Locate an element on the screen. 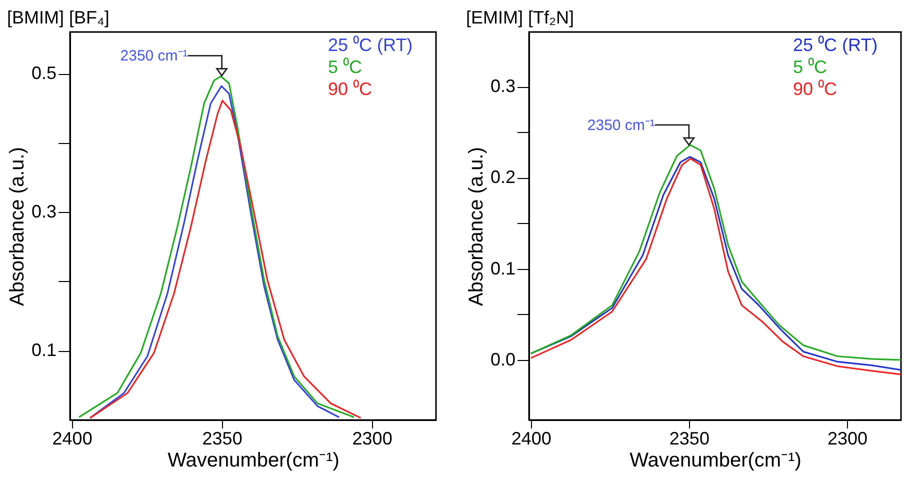  chart-title: [BMIM] [BF₄] is located at coordinates (58, 18).